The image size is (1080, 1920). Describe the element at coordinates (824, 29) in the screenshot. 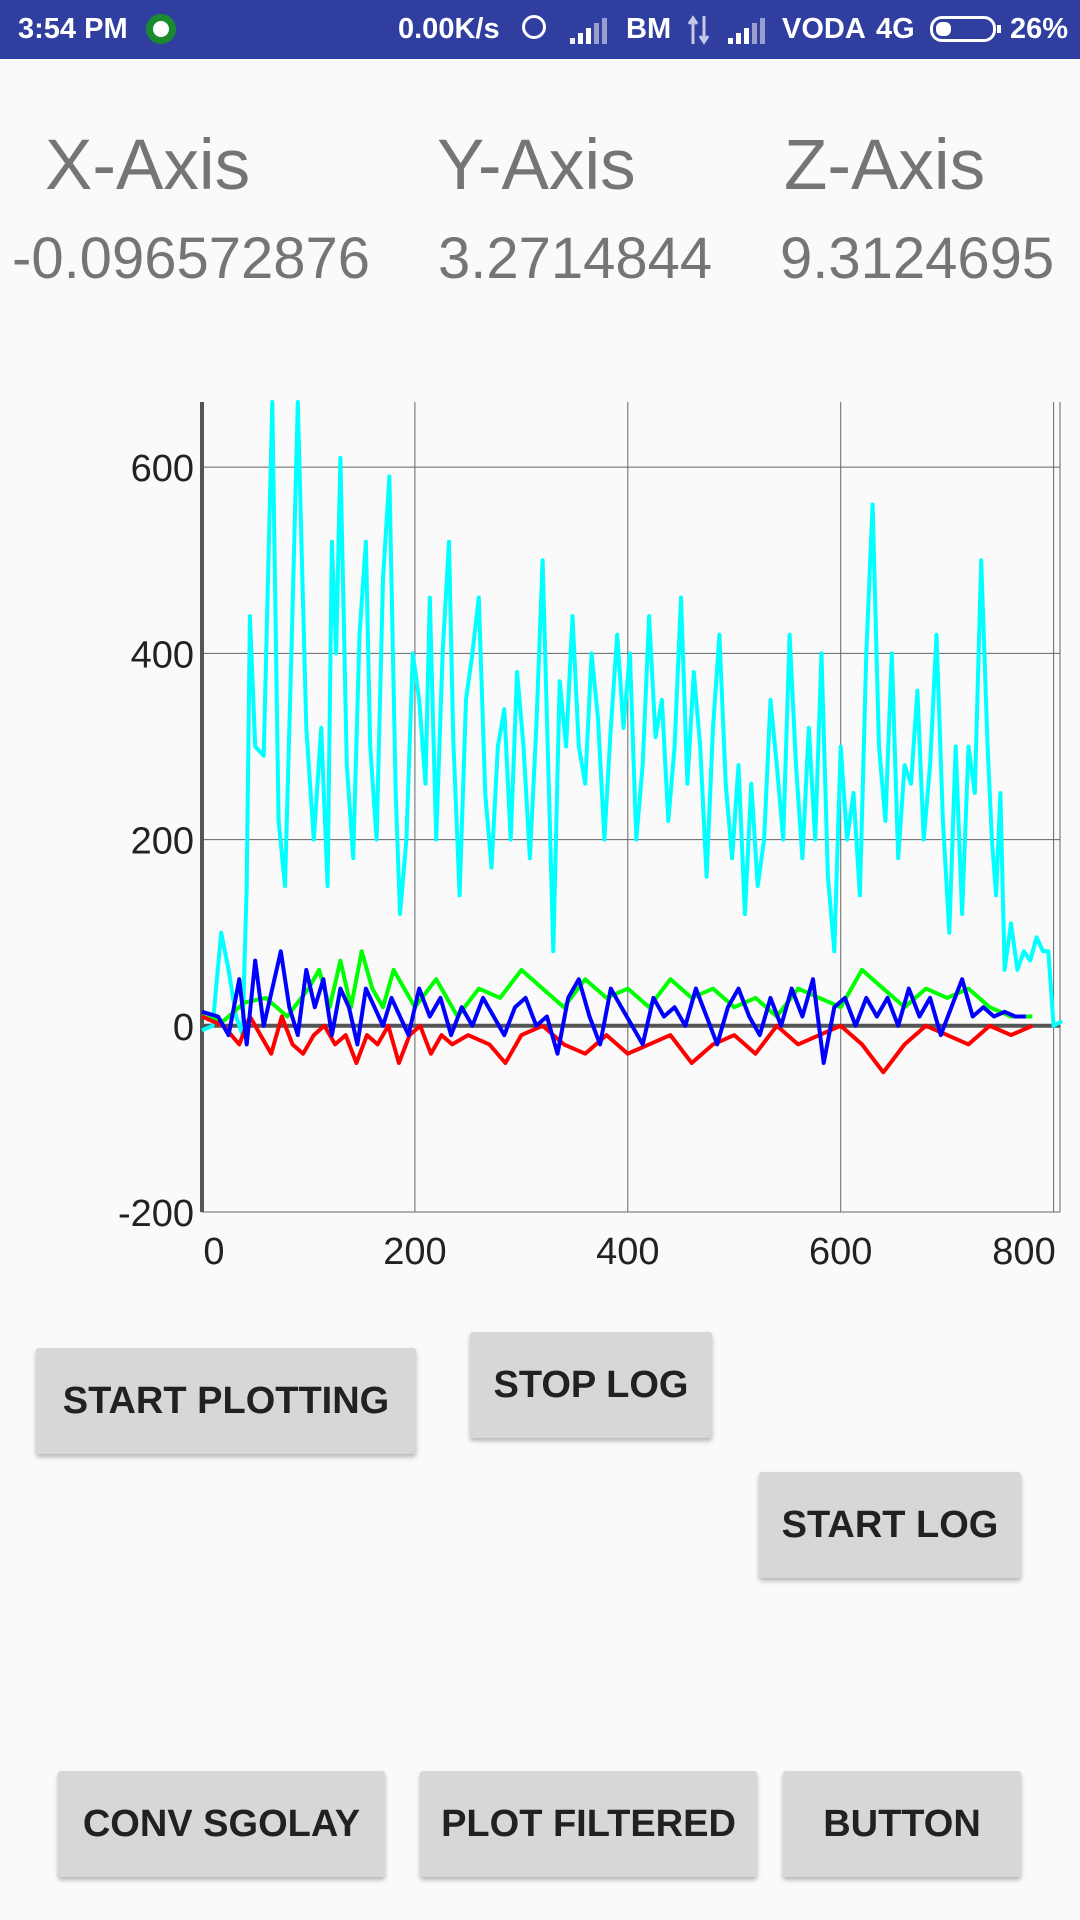

I see `carrier-2: VODA` at that location.